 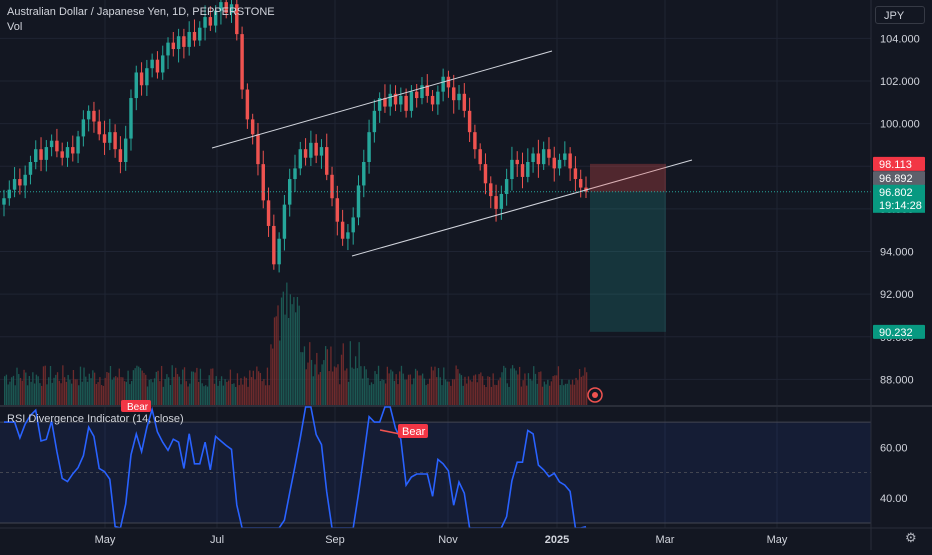 I want to click on time-tick-label: May, so click(x=105, y=540).